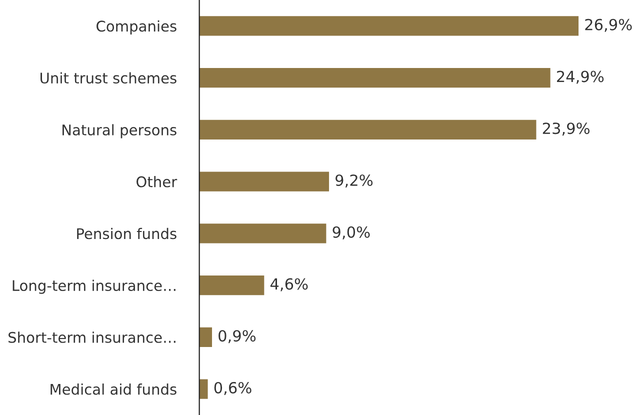  I want to click on y-tick-label: Pension funds, so click(126, 234).